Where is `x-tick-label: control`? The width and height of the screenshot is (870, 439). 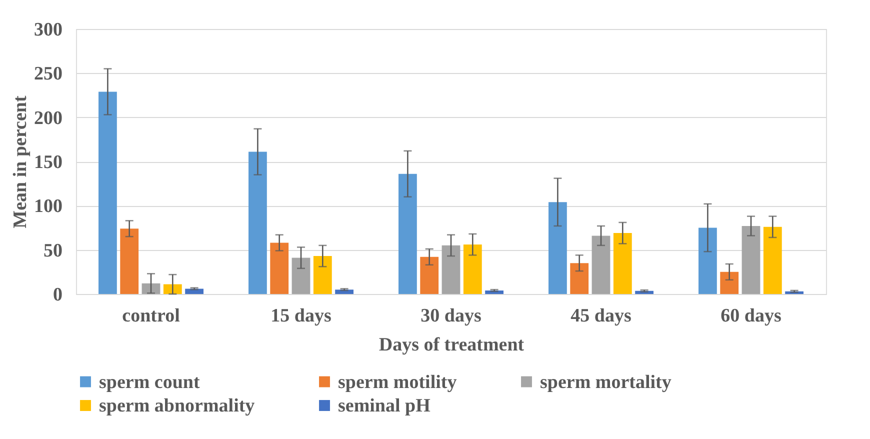
x-tick-label: control is located at coordinates (151, 316).